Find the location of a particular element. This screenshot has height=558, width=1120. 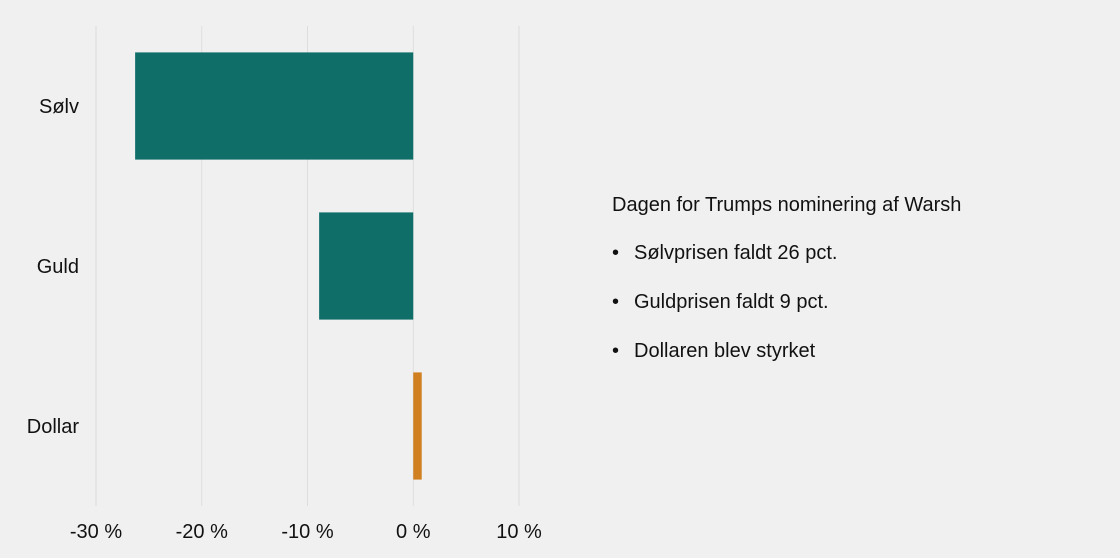

category-label: Dollar is located at coordinates (53, 427).